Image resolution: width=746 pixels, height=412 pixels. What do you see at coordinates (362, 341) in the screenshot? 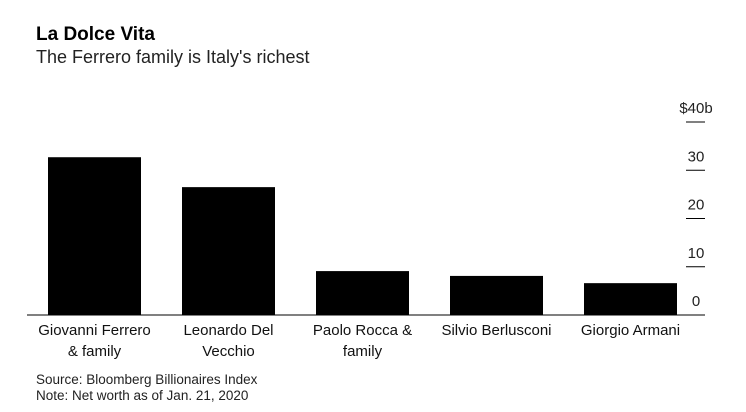
I see `x-tick-label: Paolo Rocca & family` at bounding box center [362, 341].